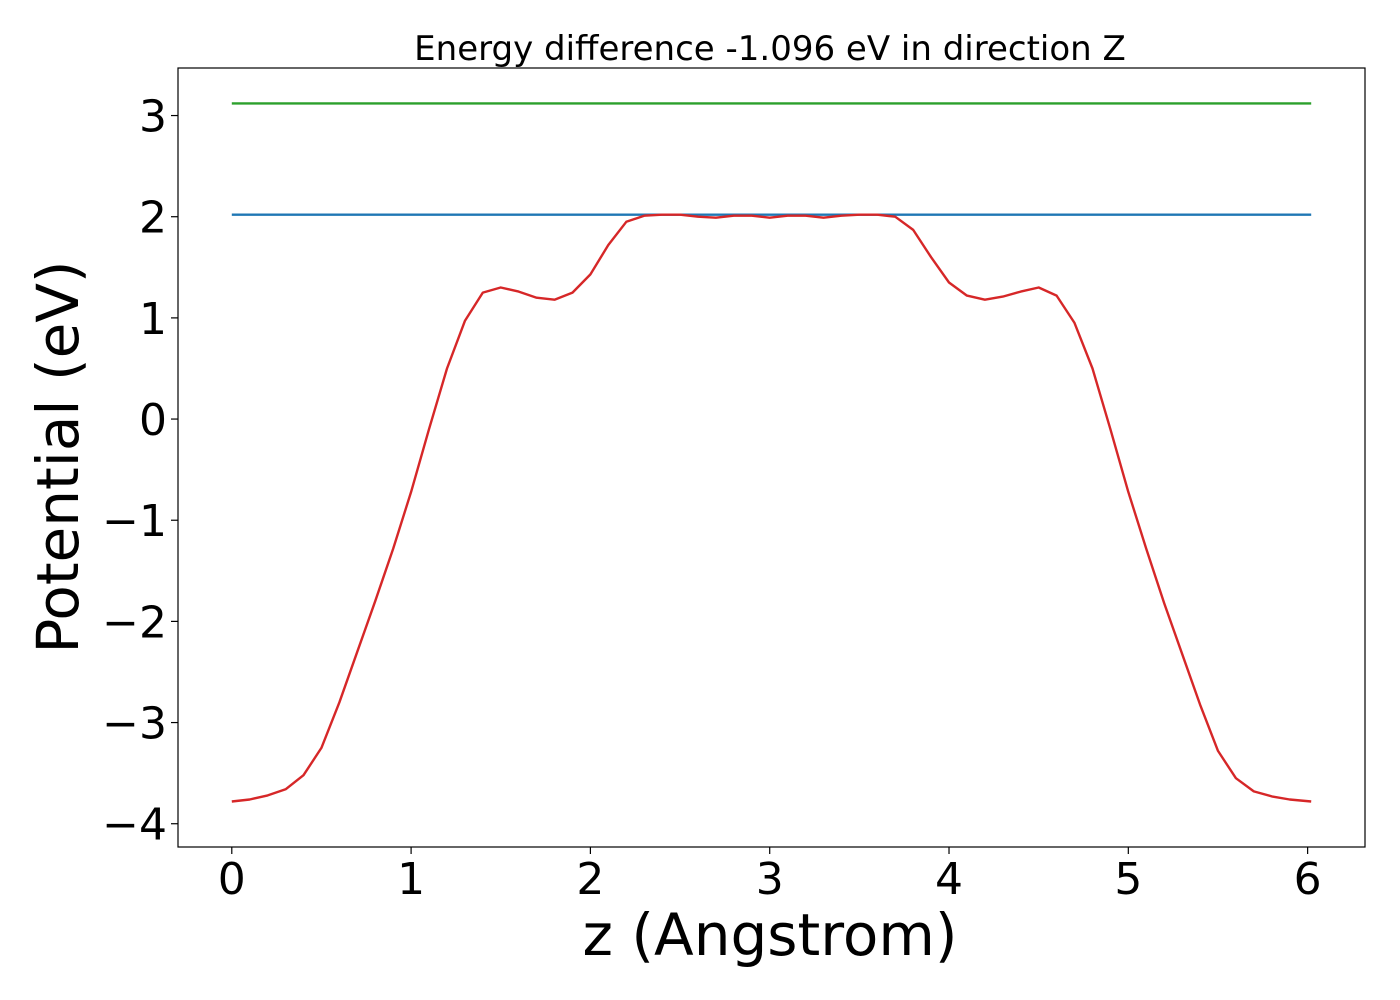  What do you see at coordinates (134, 825) in the screenshot?
I see `y-tick-label: −4` at bounding box center [134, 825].